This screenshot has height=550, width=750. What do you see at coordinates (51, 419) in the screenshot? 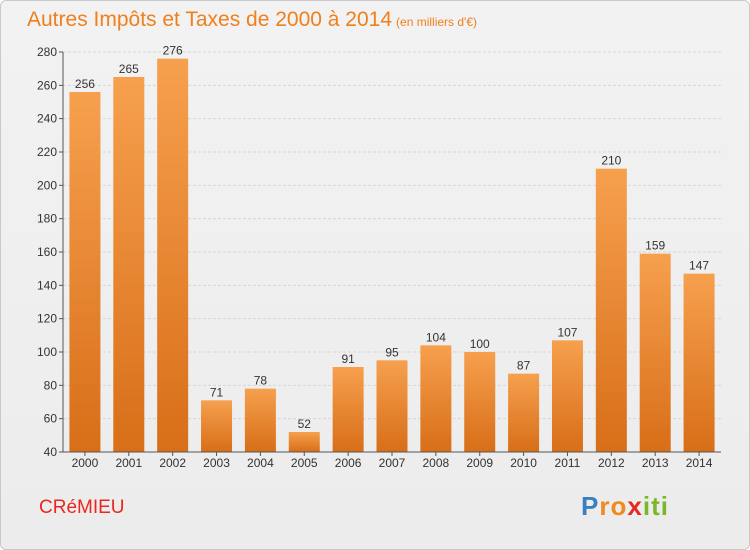
I see `y-tick-label: 60` at bounding box center [51, 419].